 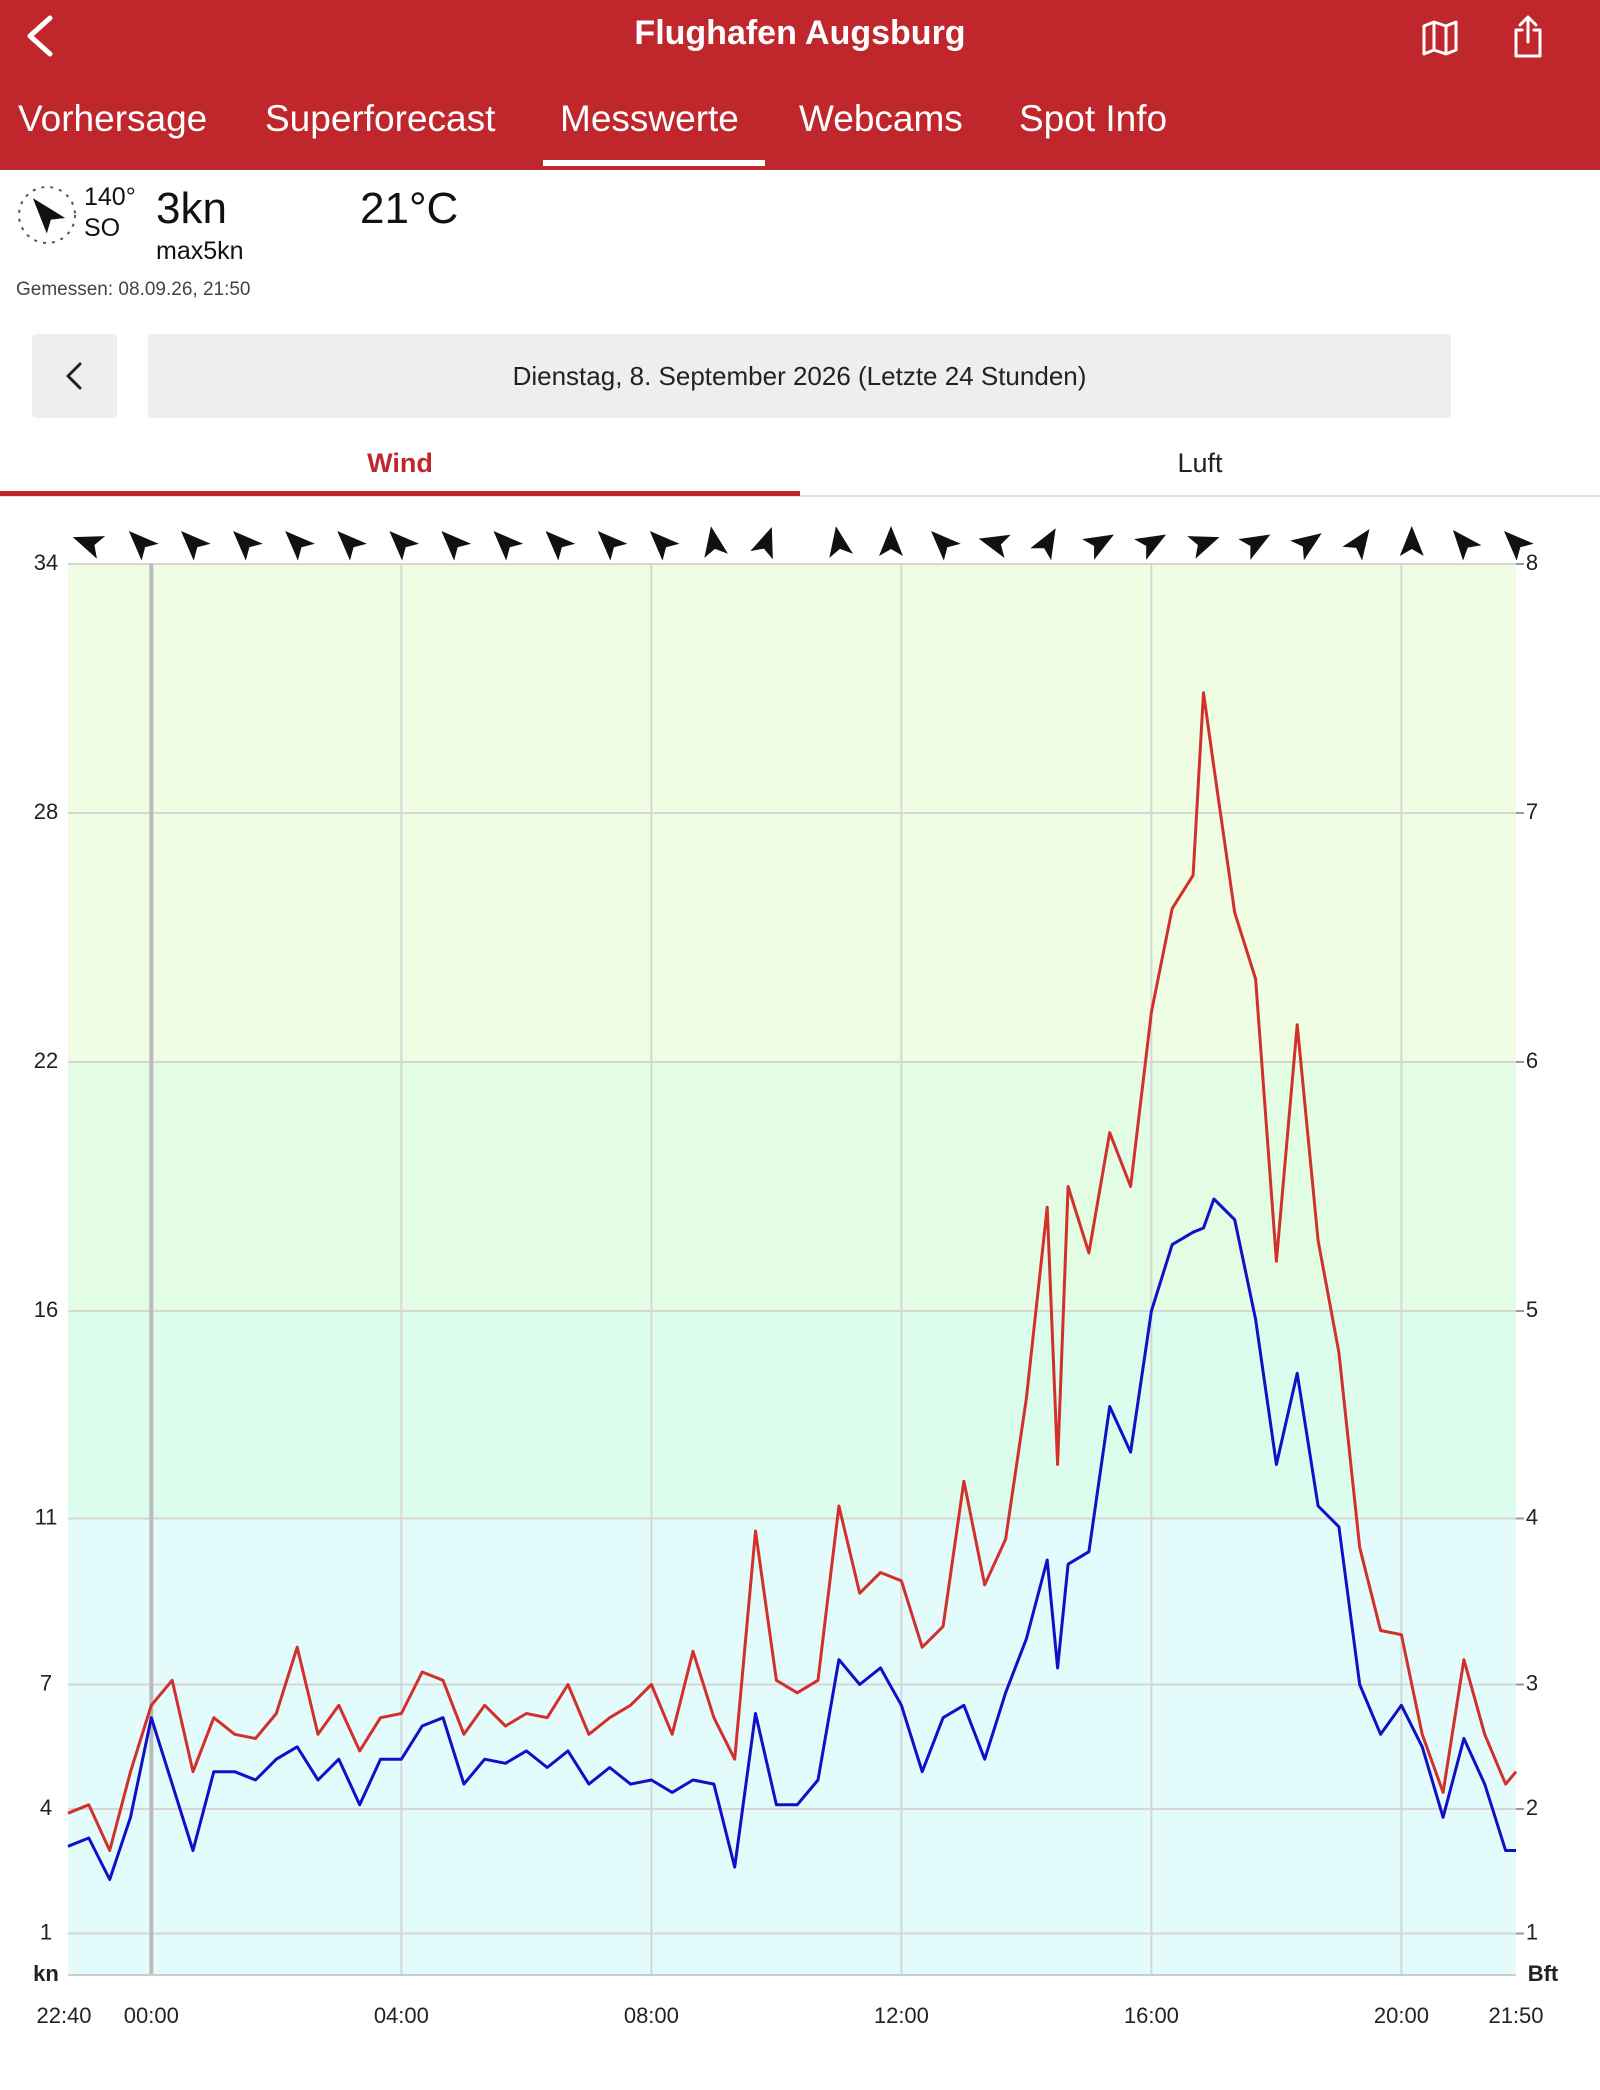 What do you see at coordinates (46, 1682) in the screenshot?
I see `y-tick-label: 7` at bounding box center [46, 1682].